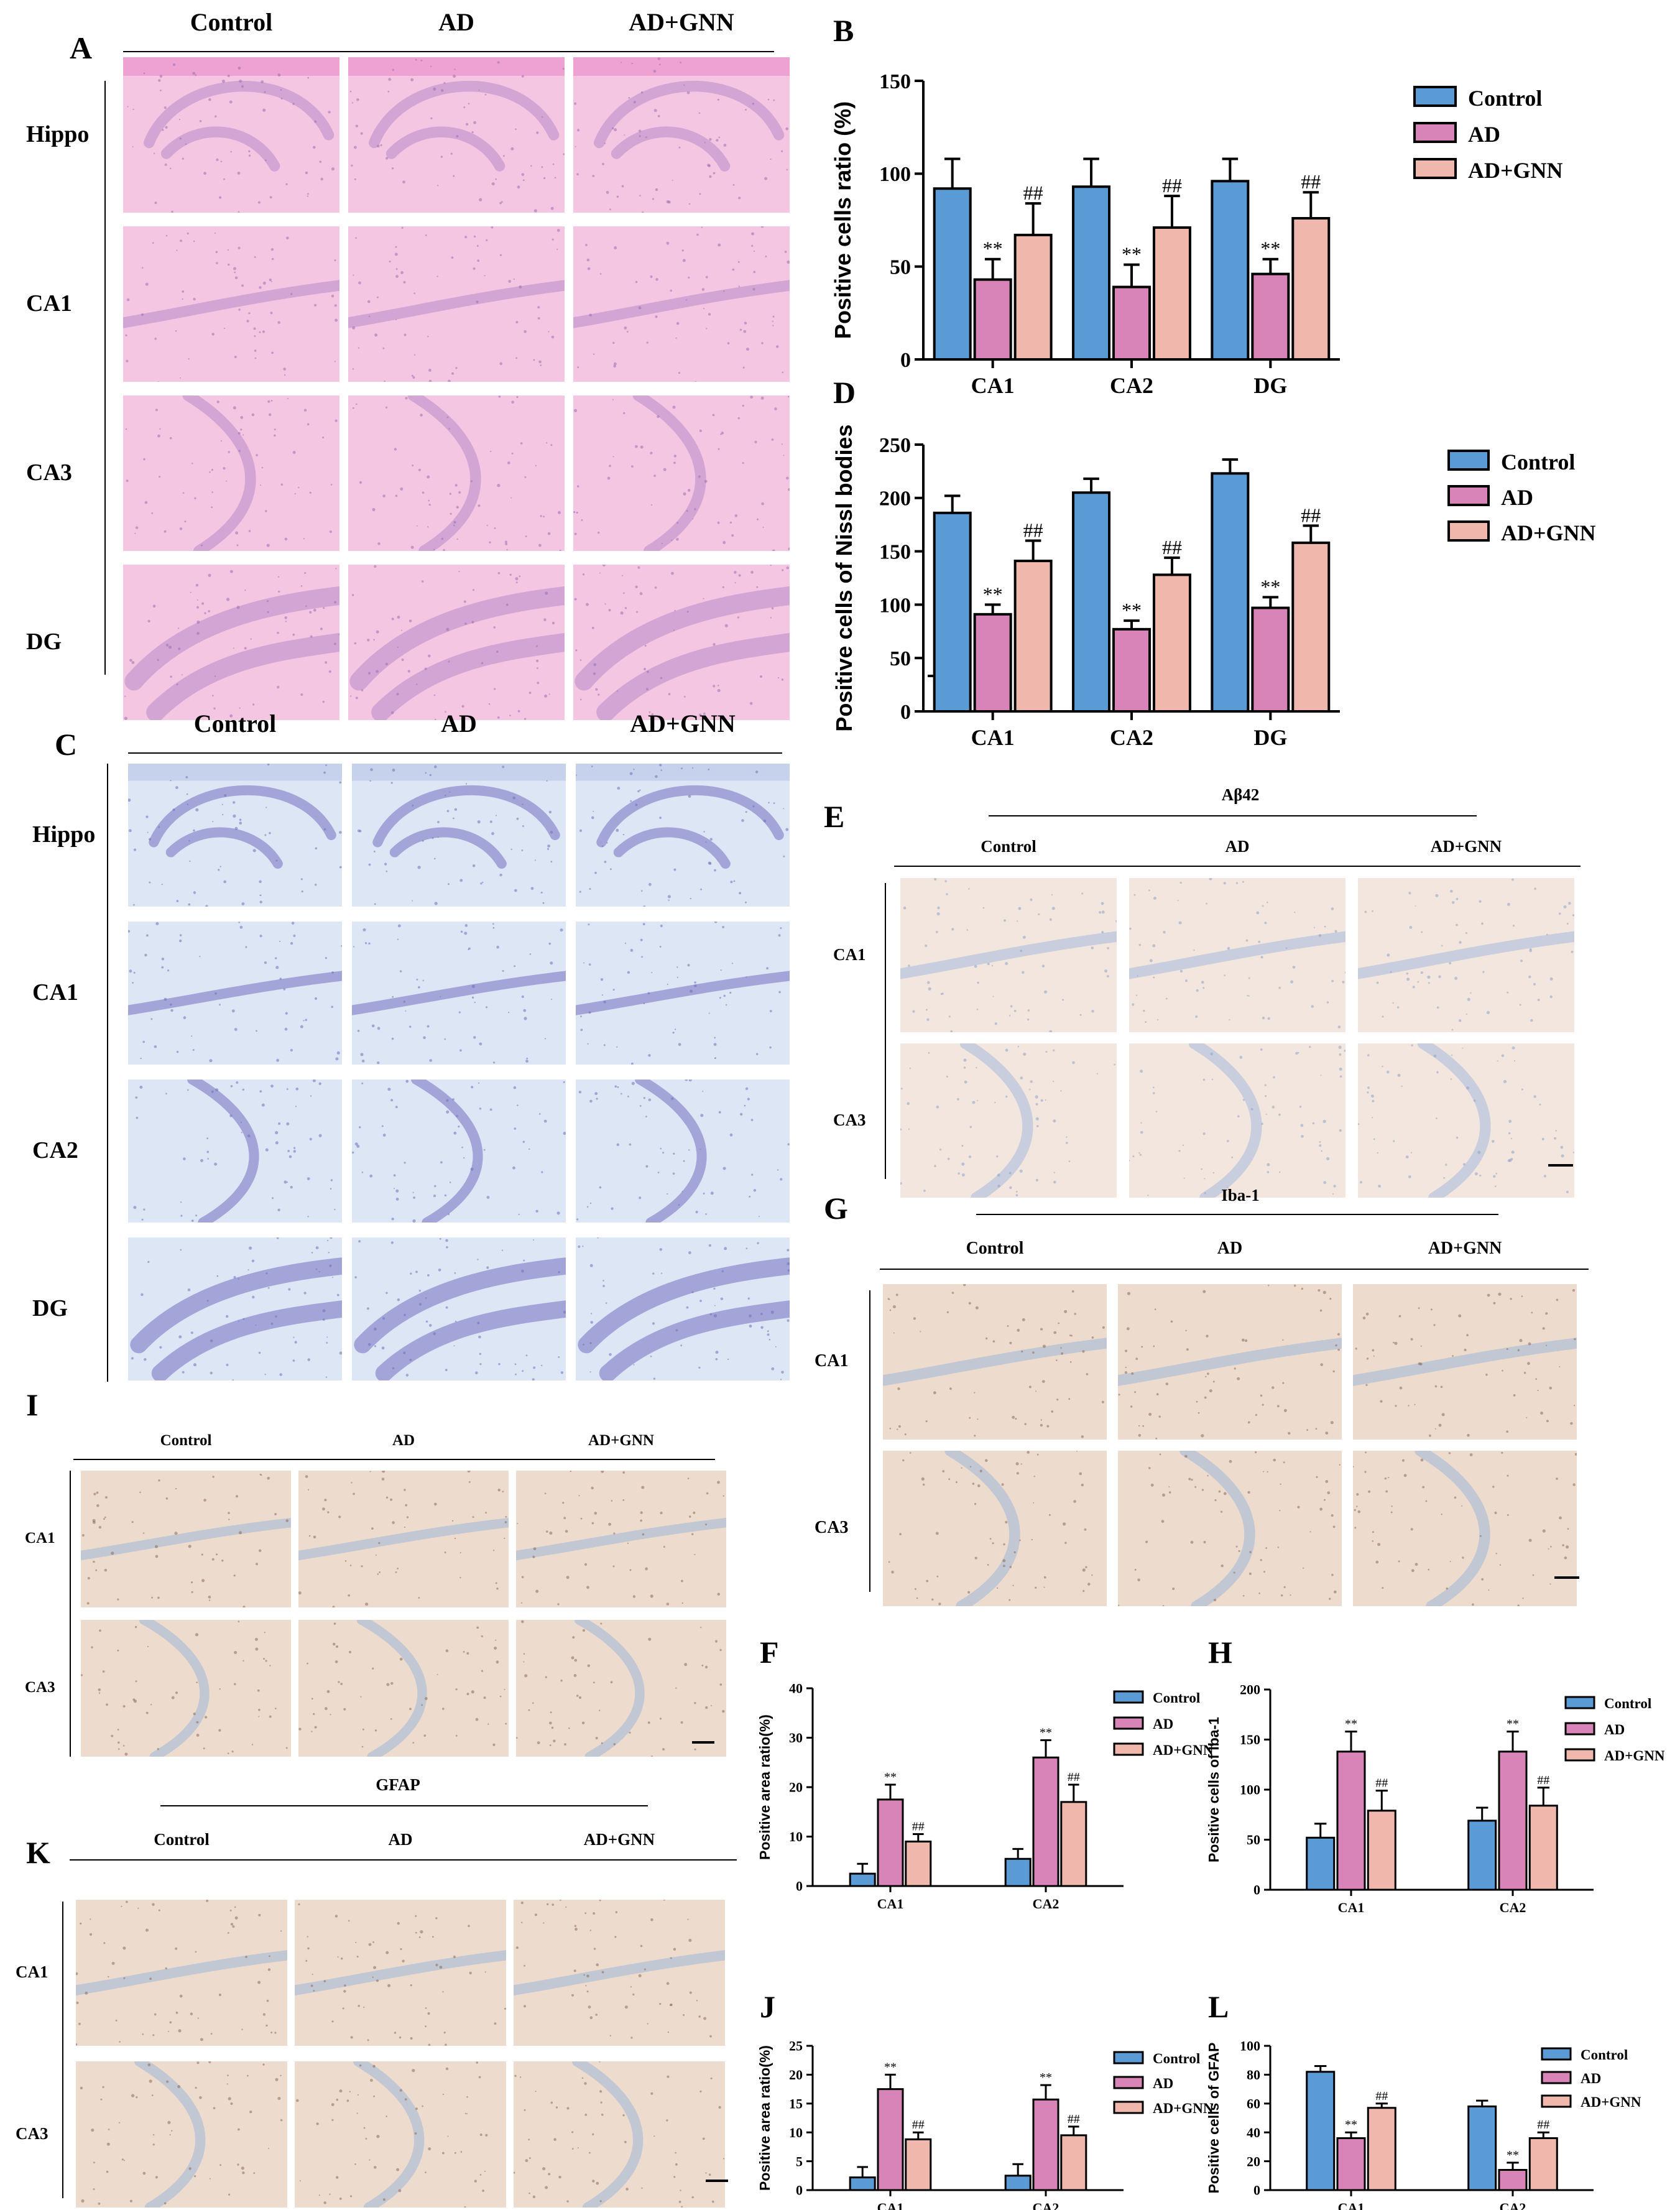 This screenshot has width=1680, height=2210. What do you see at coordinates (1270, 659) in the screenshot?
I see `bar-AD-DG` at bounding box center [1270, 659].